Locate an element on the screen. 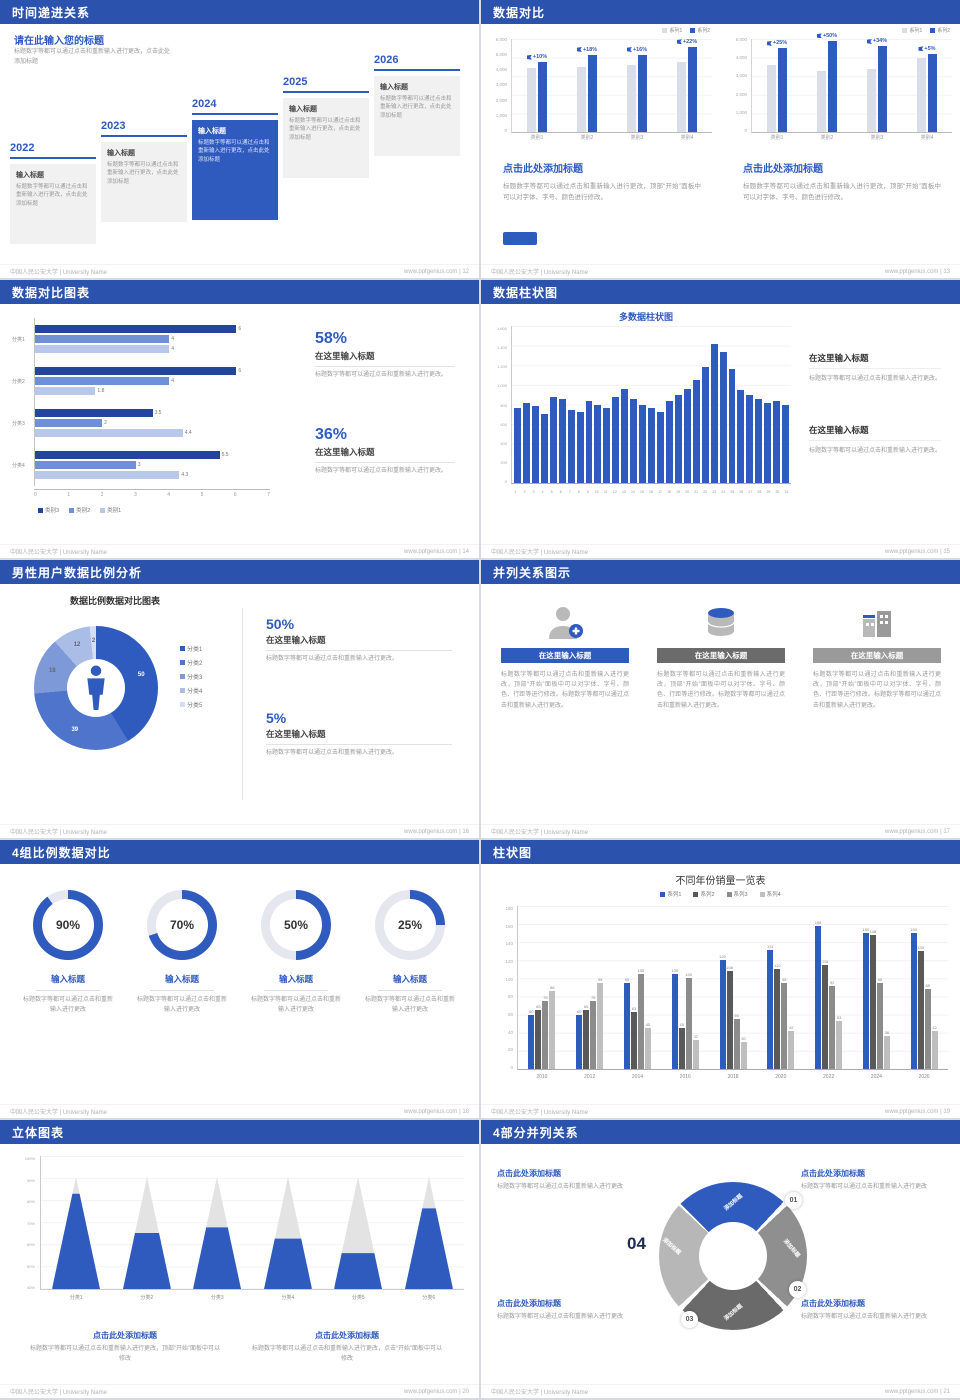  y-axis: 1,600 1,400 1,200 1,000 800 600 400 200 0 is located at coordinates (500, 405).